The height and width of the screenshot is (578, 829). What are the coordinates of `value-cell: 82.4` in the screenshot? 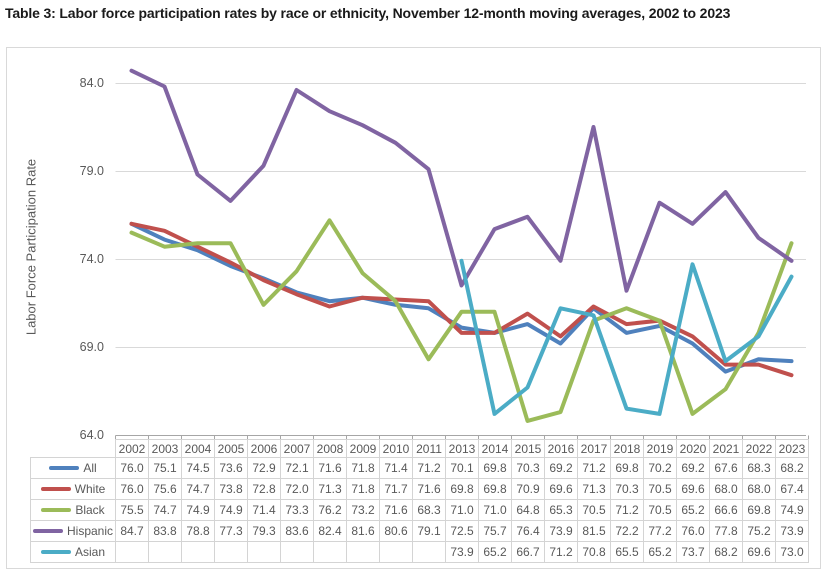 It's located at (330, 531).